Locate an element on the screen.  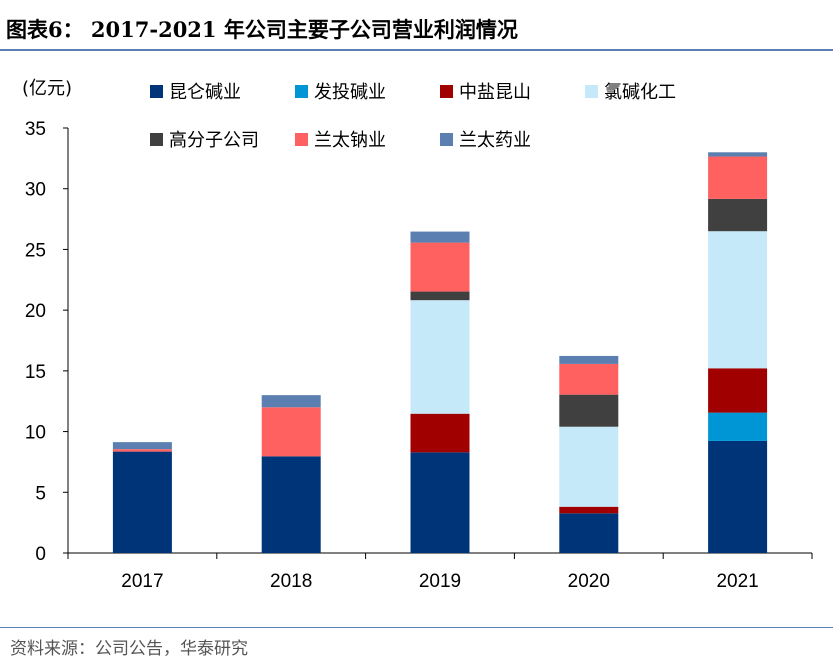
x-tick-label: 2020 is located at coordinates (589, 581).